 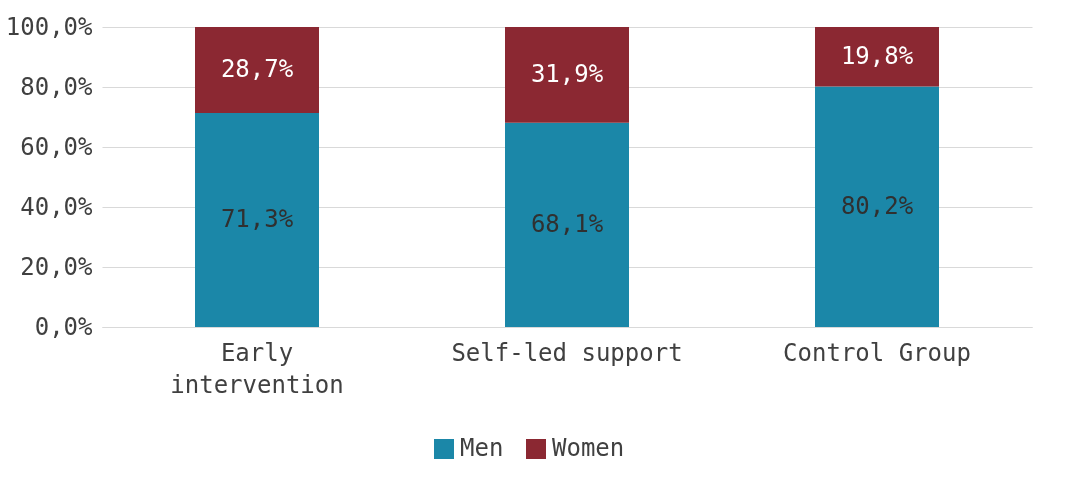 I want to click on x-tick-label: Early intervention, so click(x=257, y=368).